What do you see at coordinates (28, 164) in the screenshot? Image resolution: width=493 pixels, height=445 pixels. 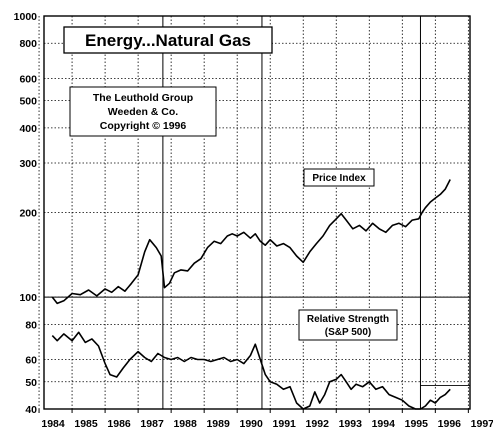 I see `y-tick-label: 300` at bounding box center [28, 164].